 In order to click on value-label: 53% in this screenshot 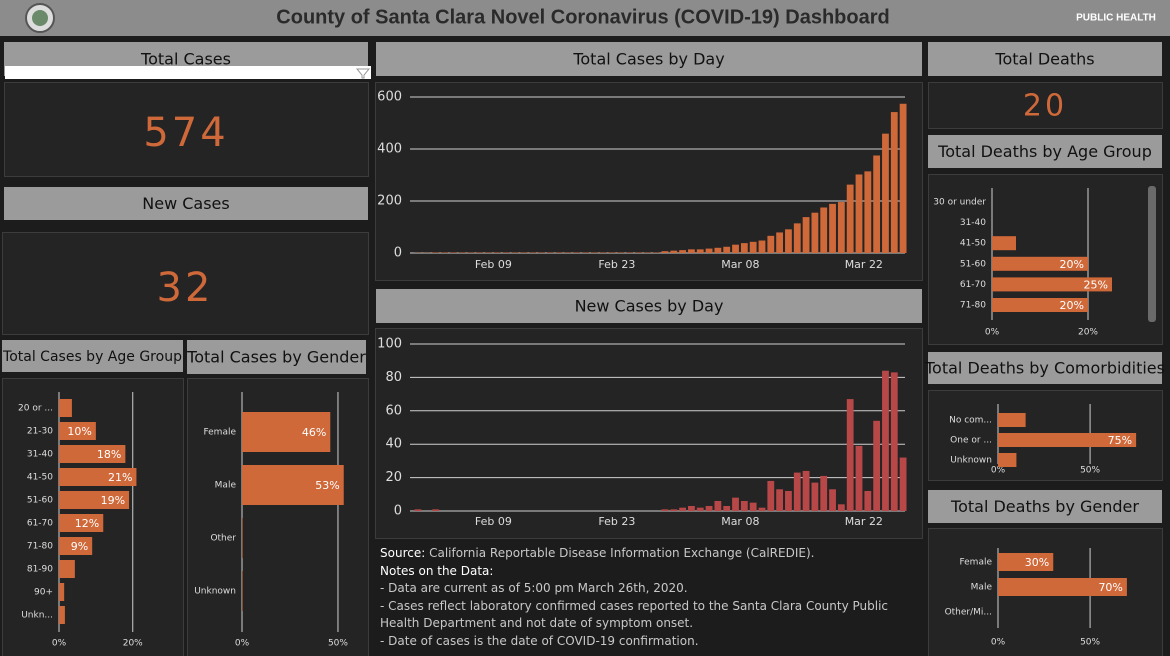, I will do `click(327, 485)`.